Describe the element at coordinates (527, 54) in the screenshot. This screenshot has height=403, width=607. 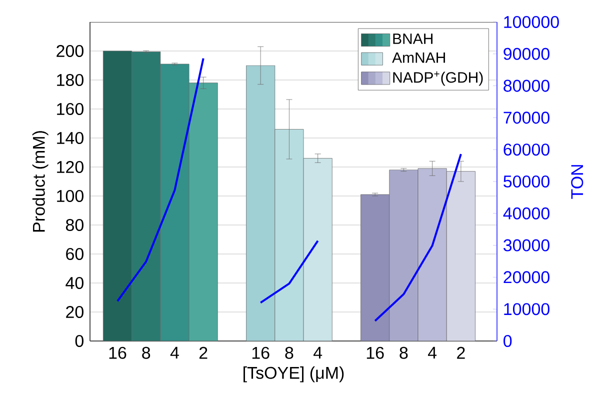
I see `y2-tick-label: 90000` at that location.